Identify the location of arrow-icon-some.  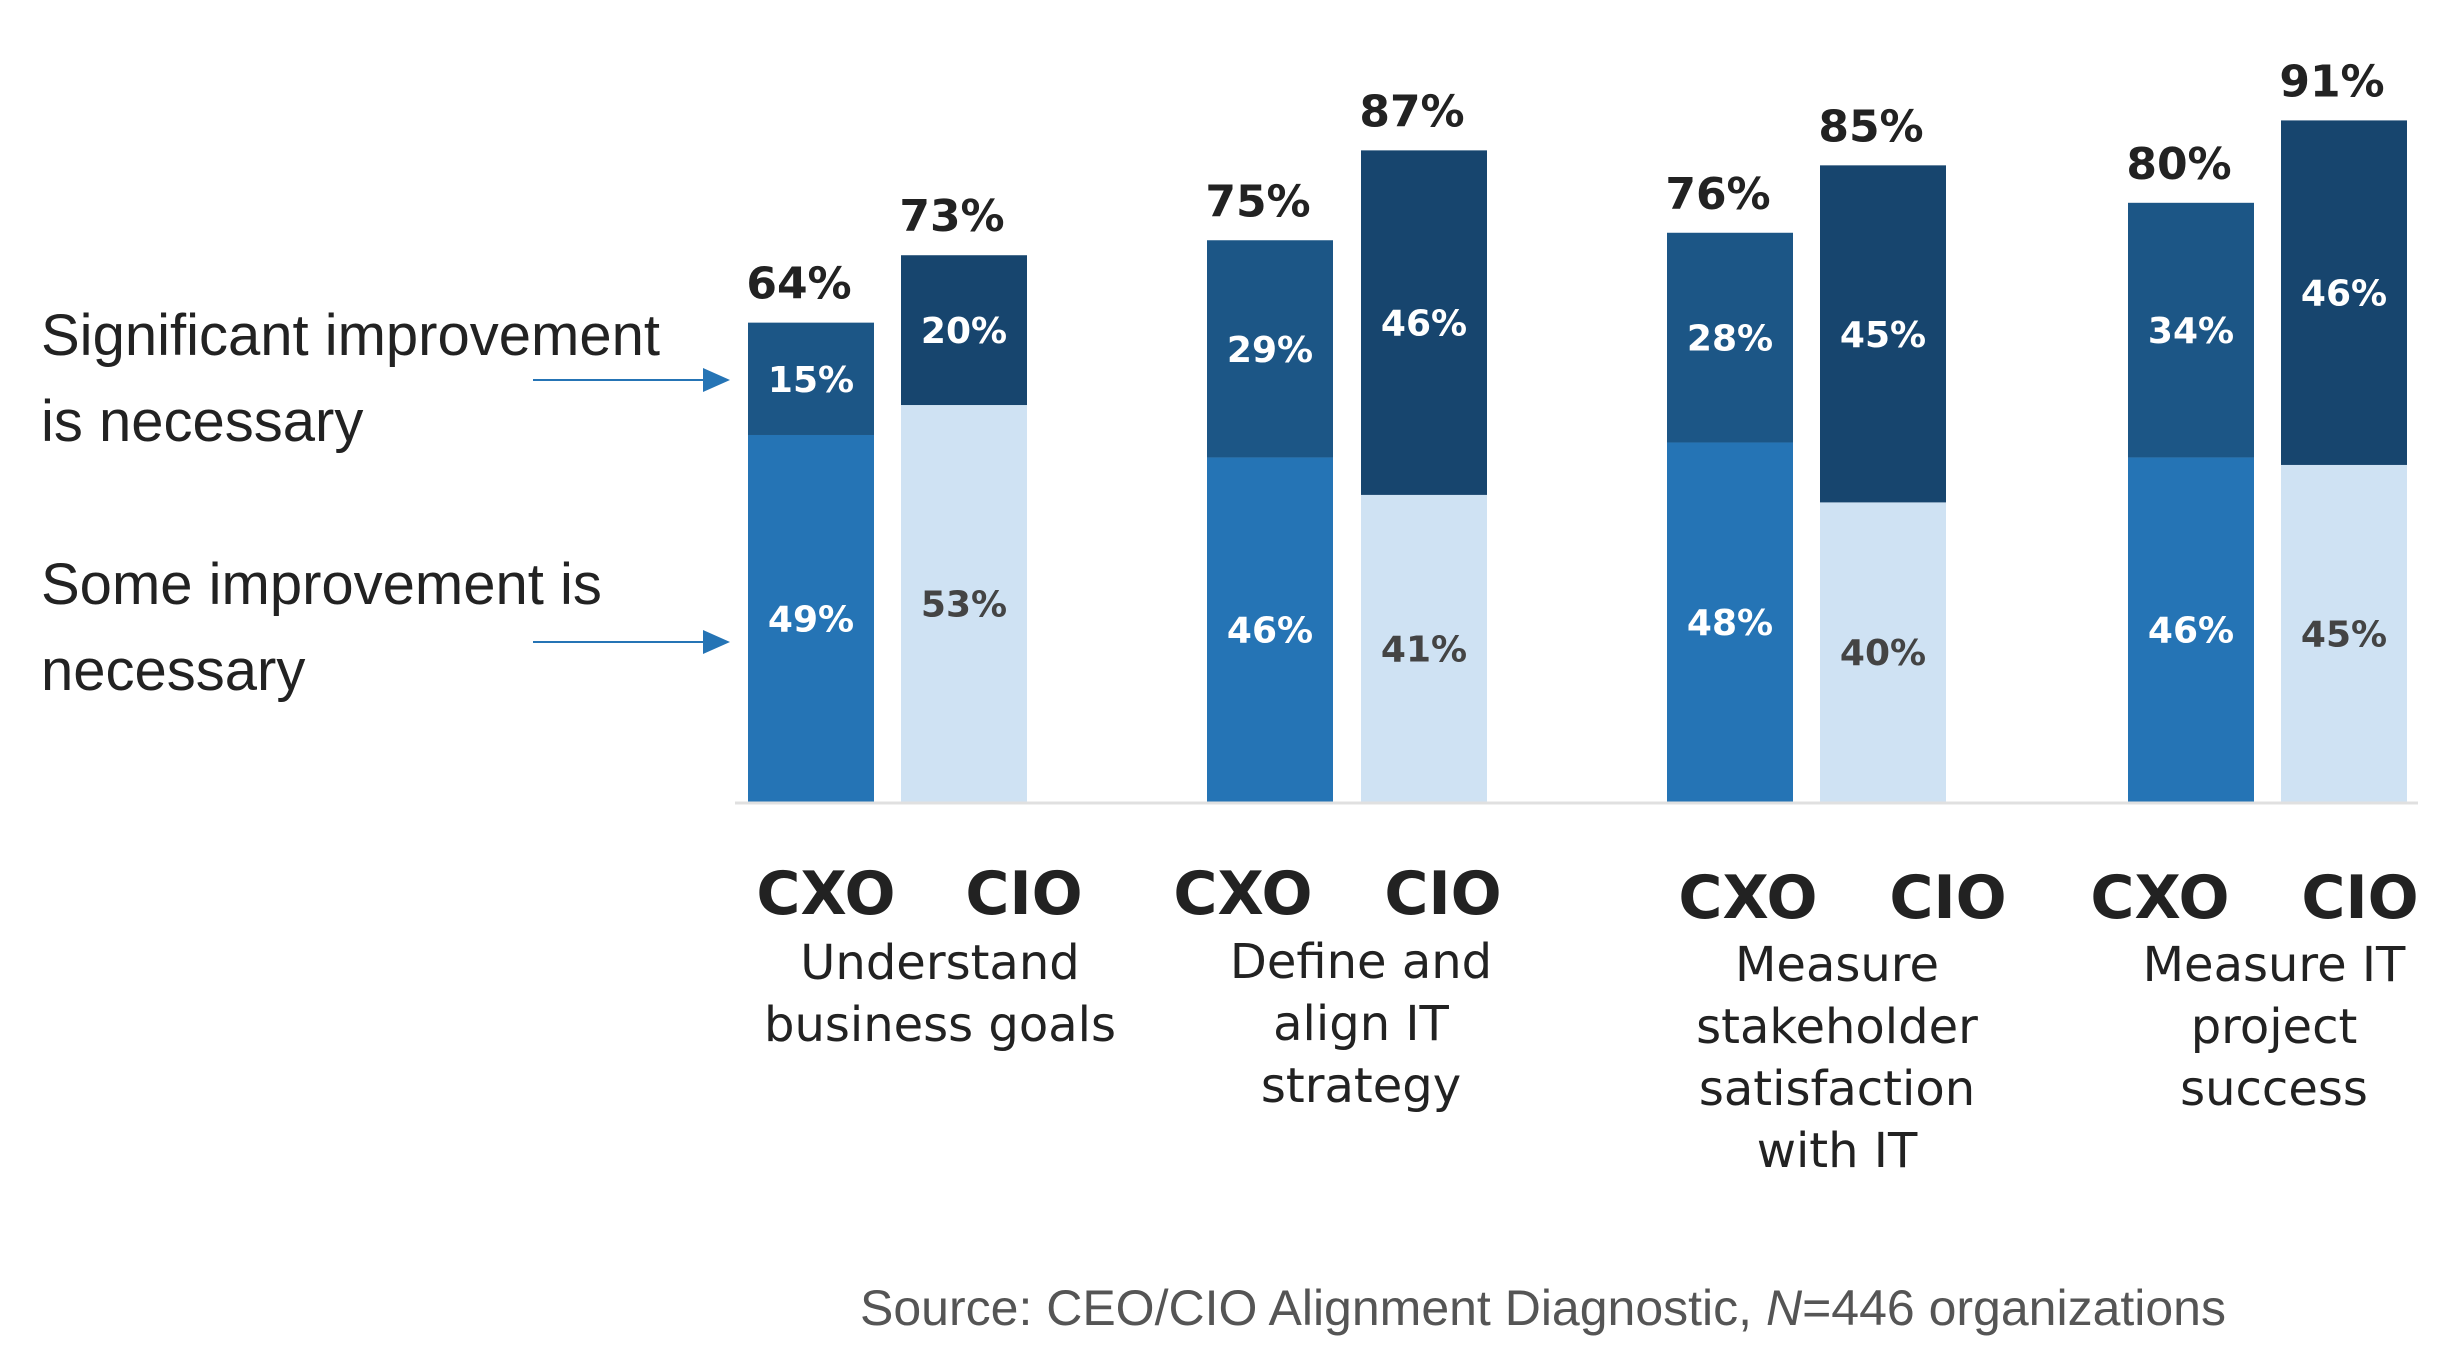
(631, 642).